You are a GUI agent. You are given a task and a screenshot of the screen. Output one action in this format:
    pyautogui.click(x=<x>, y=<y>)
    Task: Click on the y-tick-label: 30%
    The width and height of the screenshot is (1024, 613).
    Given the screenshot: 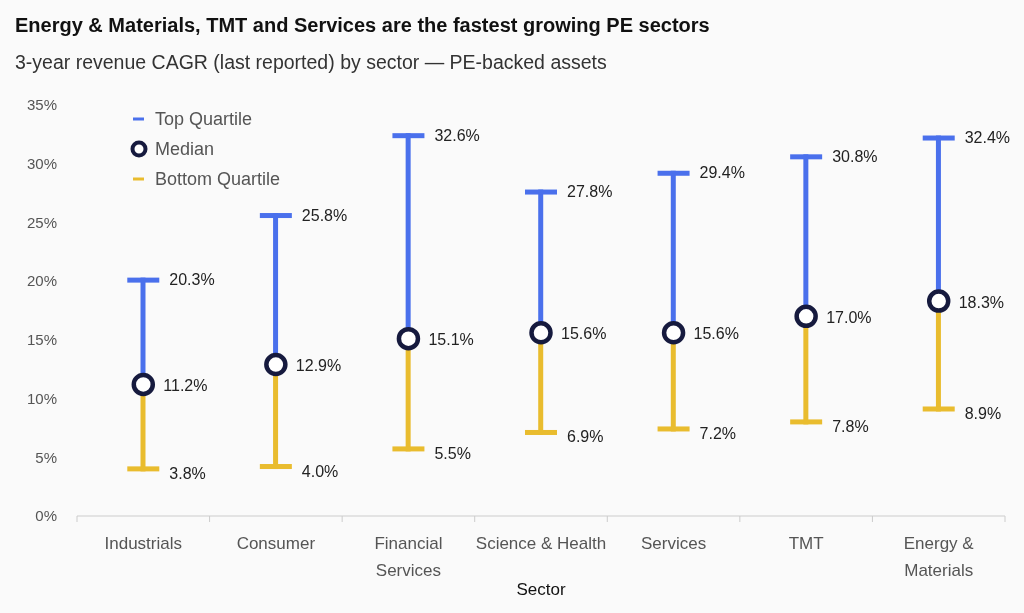 What is the action you would take?
    pyautogui.click(x=41, y=164)
    